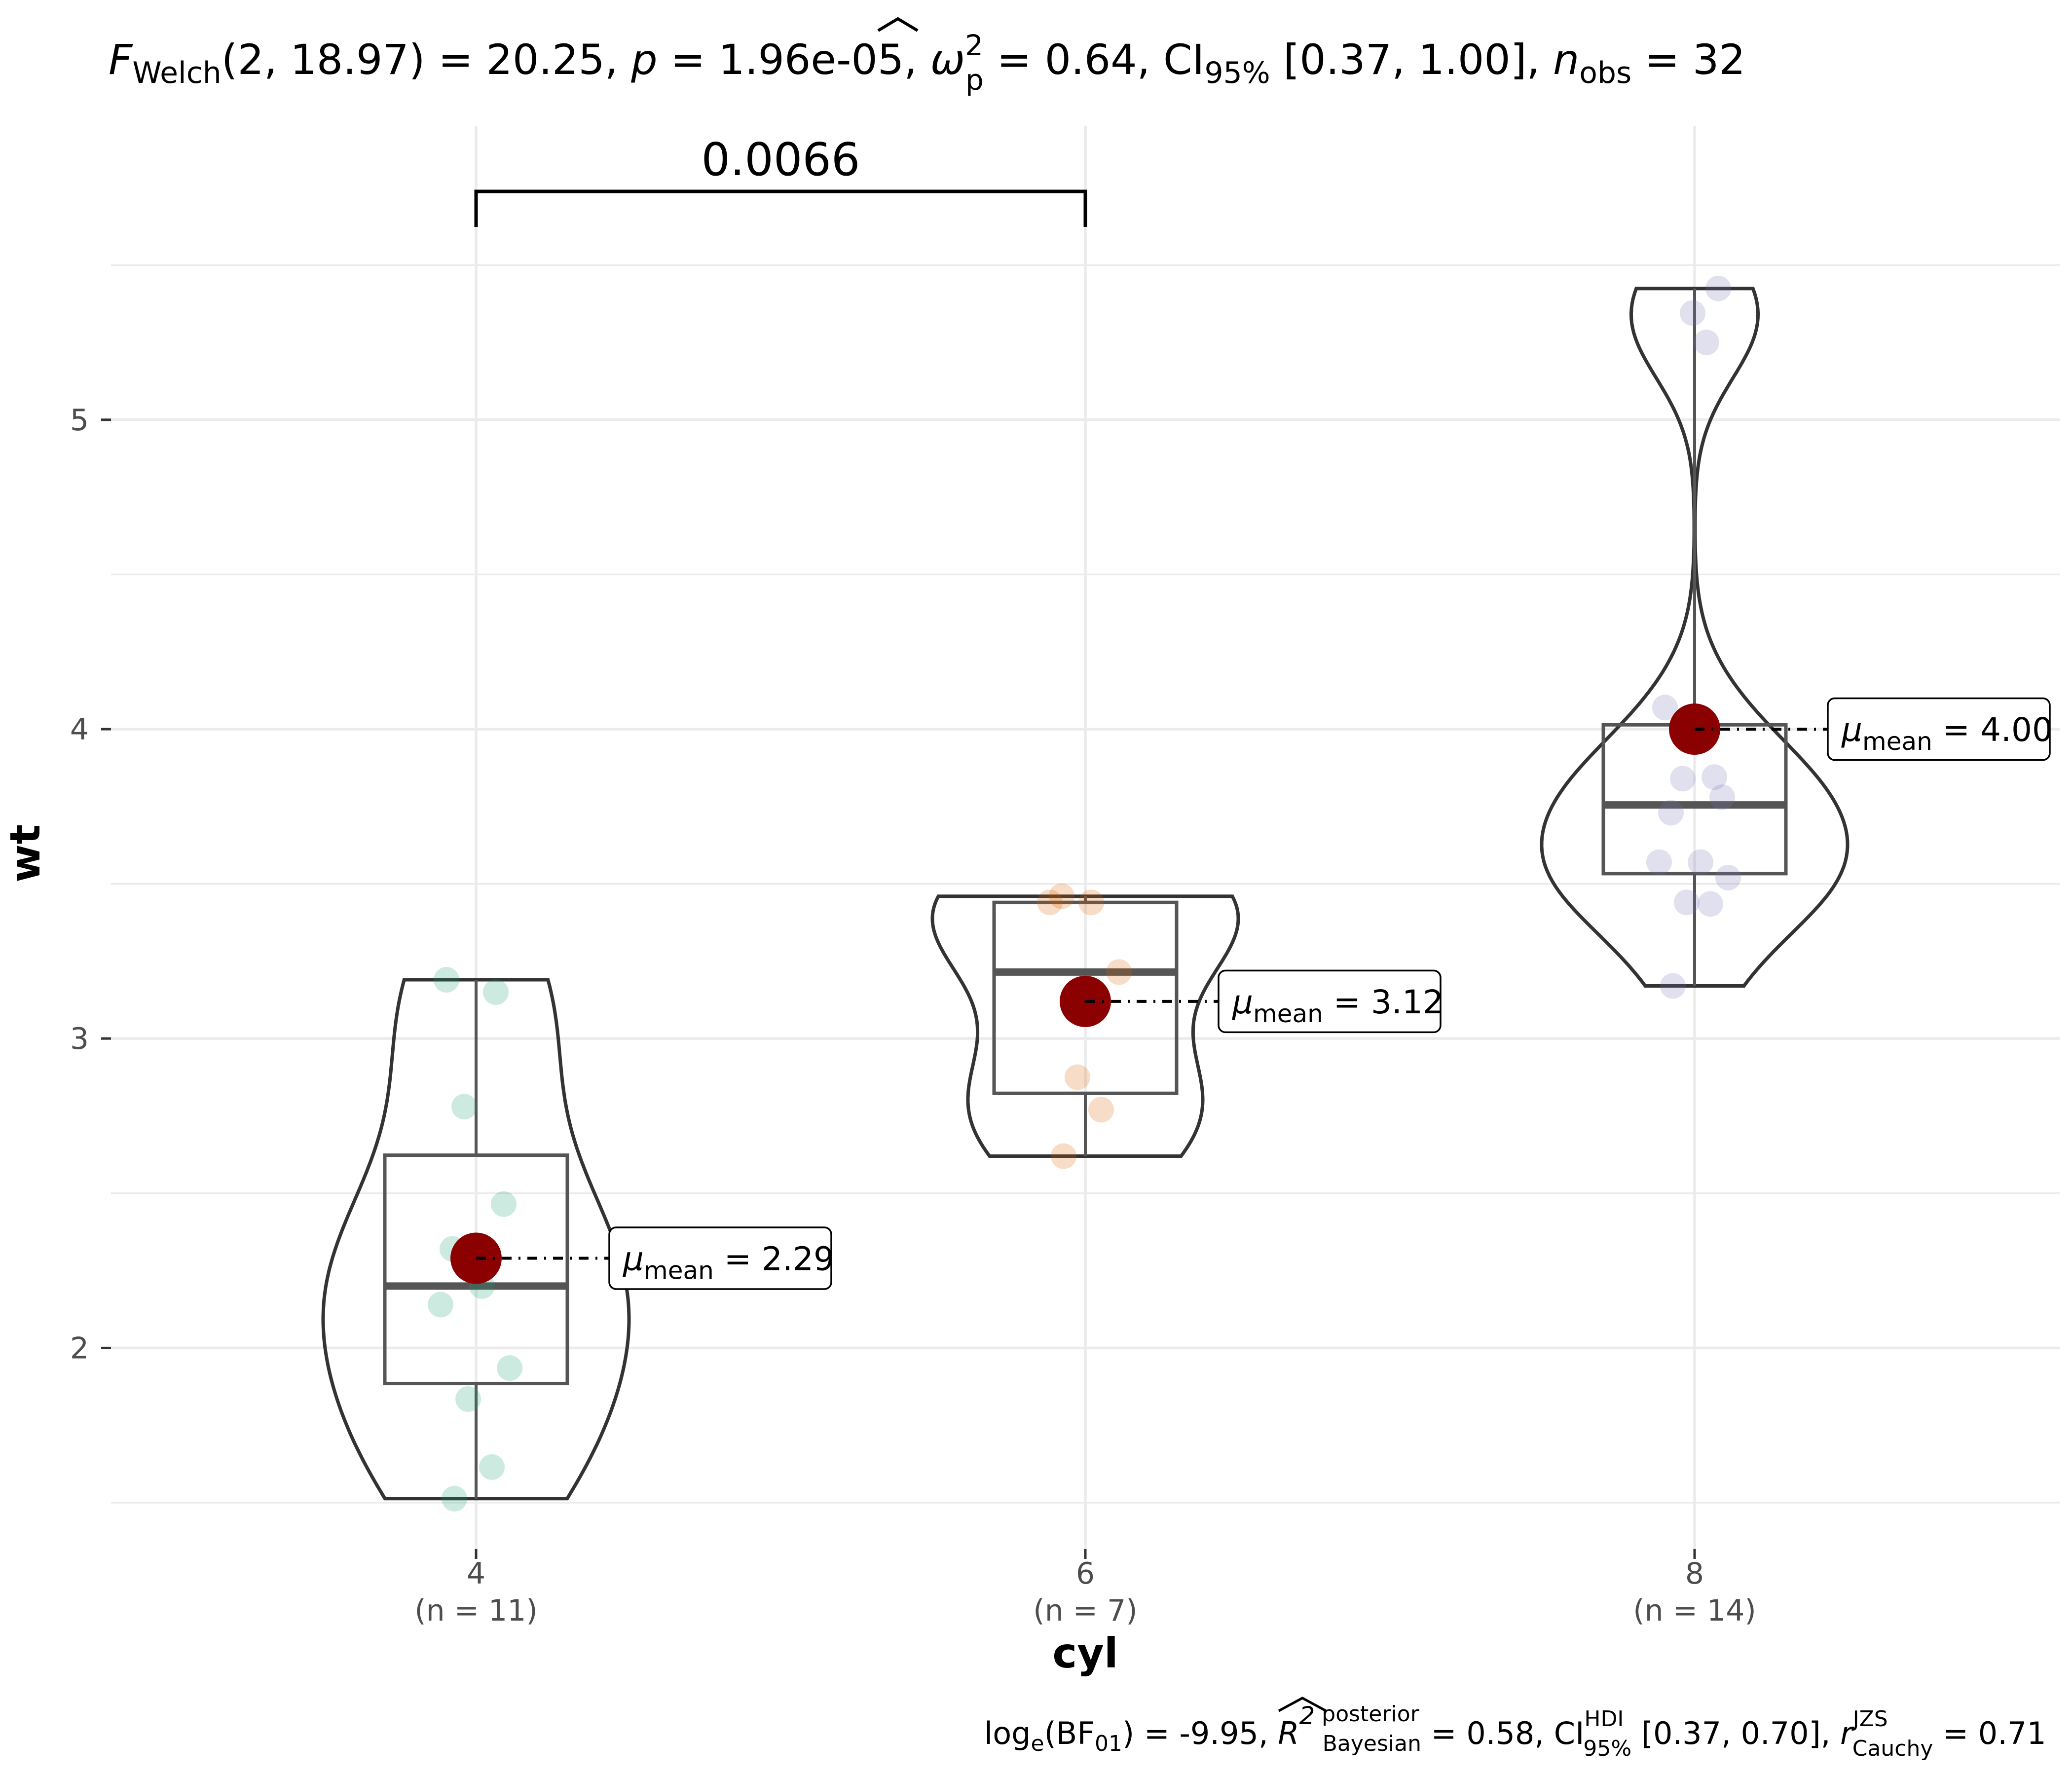  Describe the element at coordinates (781, 160) in the screenshot. I see `comparison-p-value: 0.0066` at that location.